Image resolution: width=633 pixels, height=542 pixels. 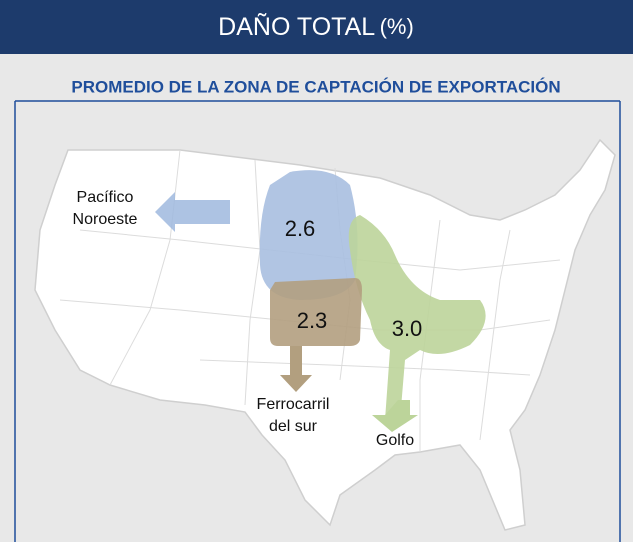 I want to click on arrow-gulf, so click(x=395, y=416).